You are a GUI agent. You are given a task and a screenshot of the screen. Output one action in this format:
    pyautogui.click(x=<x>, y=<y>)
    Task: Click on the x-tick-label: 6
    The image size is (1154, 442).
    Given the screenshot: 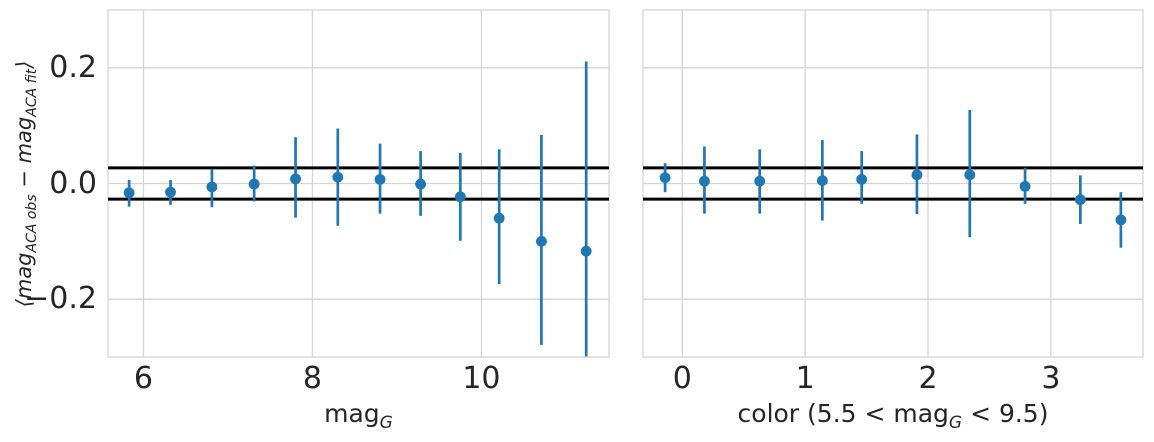 What is the action you would take?
    pyautogui.click(x=143, y=378)
    